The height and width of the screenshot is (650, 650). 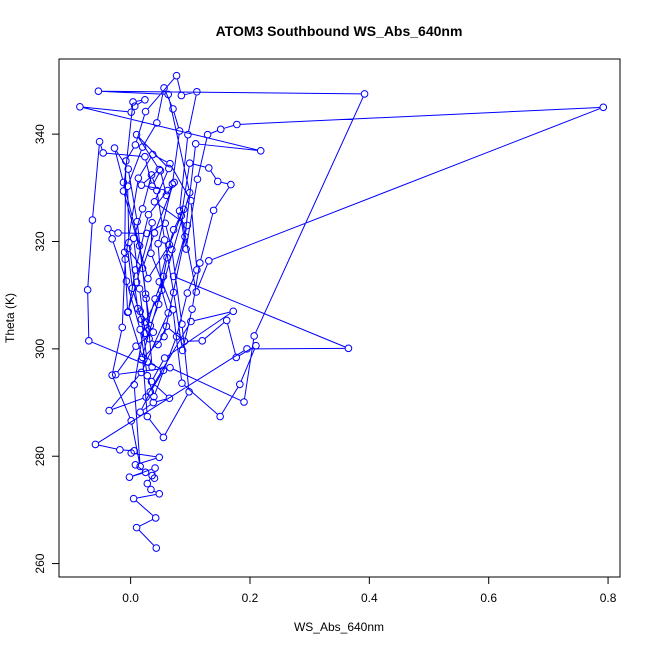 I want to click on y-tick-label: 340, so click(x=40, y=134).